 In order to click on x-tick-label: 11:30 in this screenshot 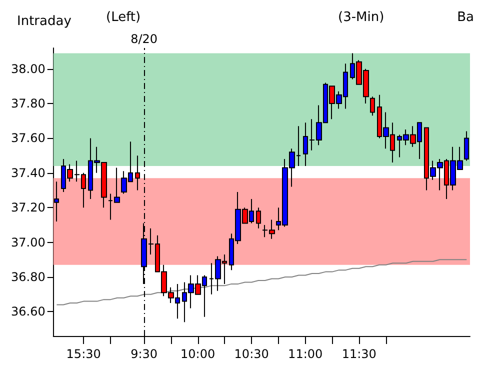, I will do `click(359, 354)`.